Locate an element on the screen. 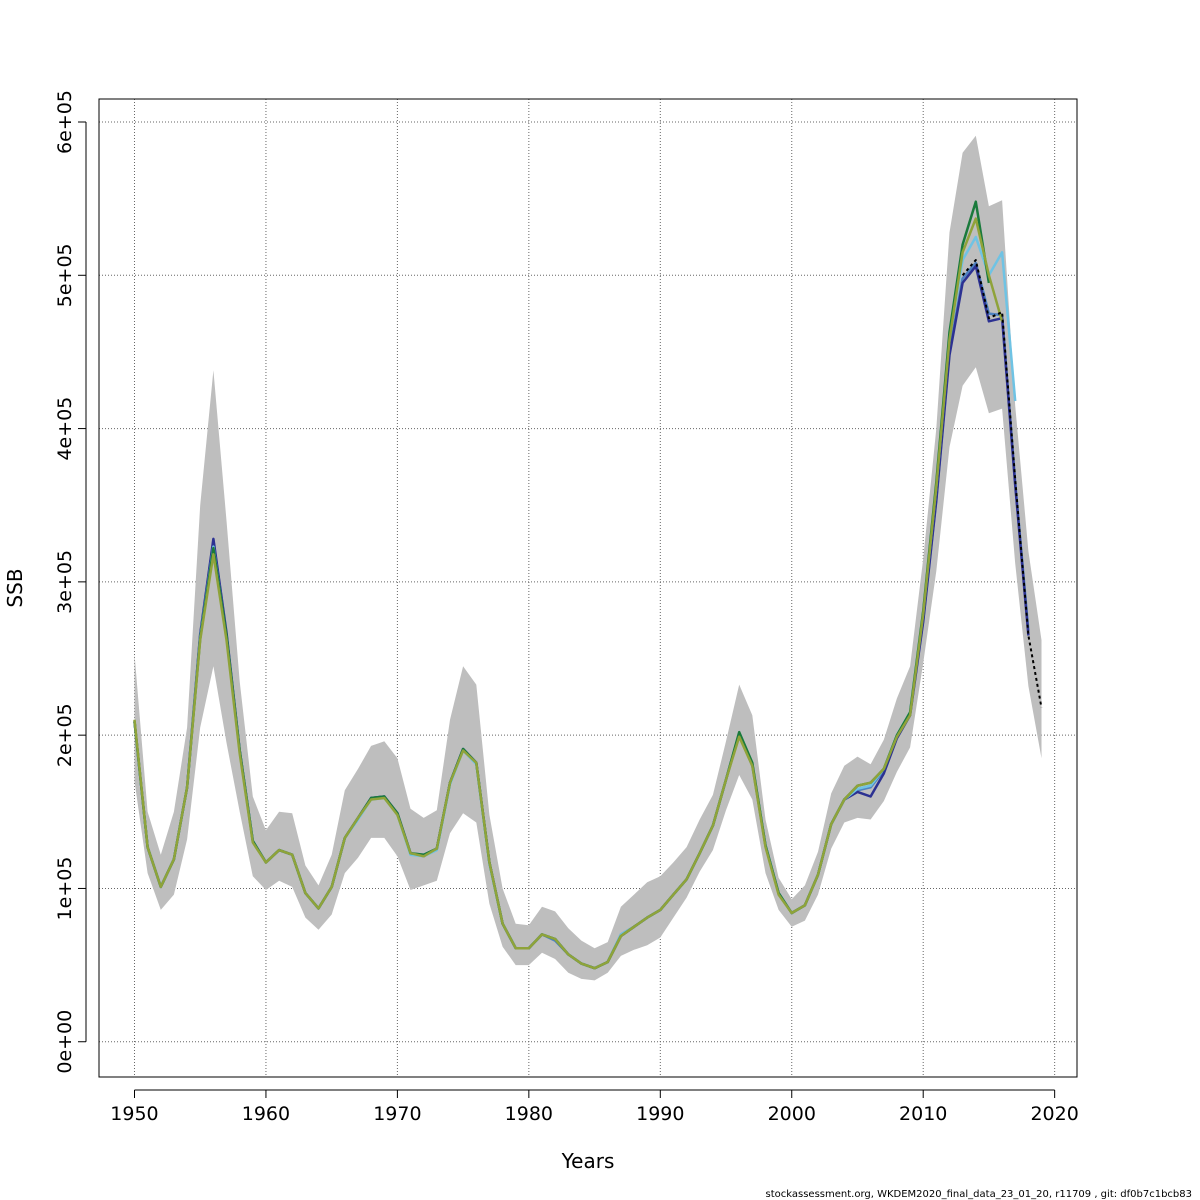 The image size is (1200, 1200). y-tick-label-4: 4e+05 is located at coordinates (65, 429).